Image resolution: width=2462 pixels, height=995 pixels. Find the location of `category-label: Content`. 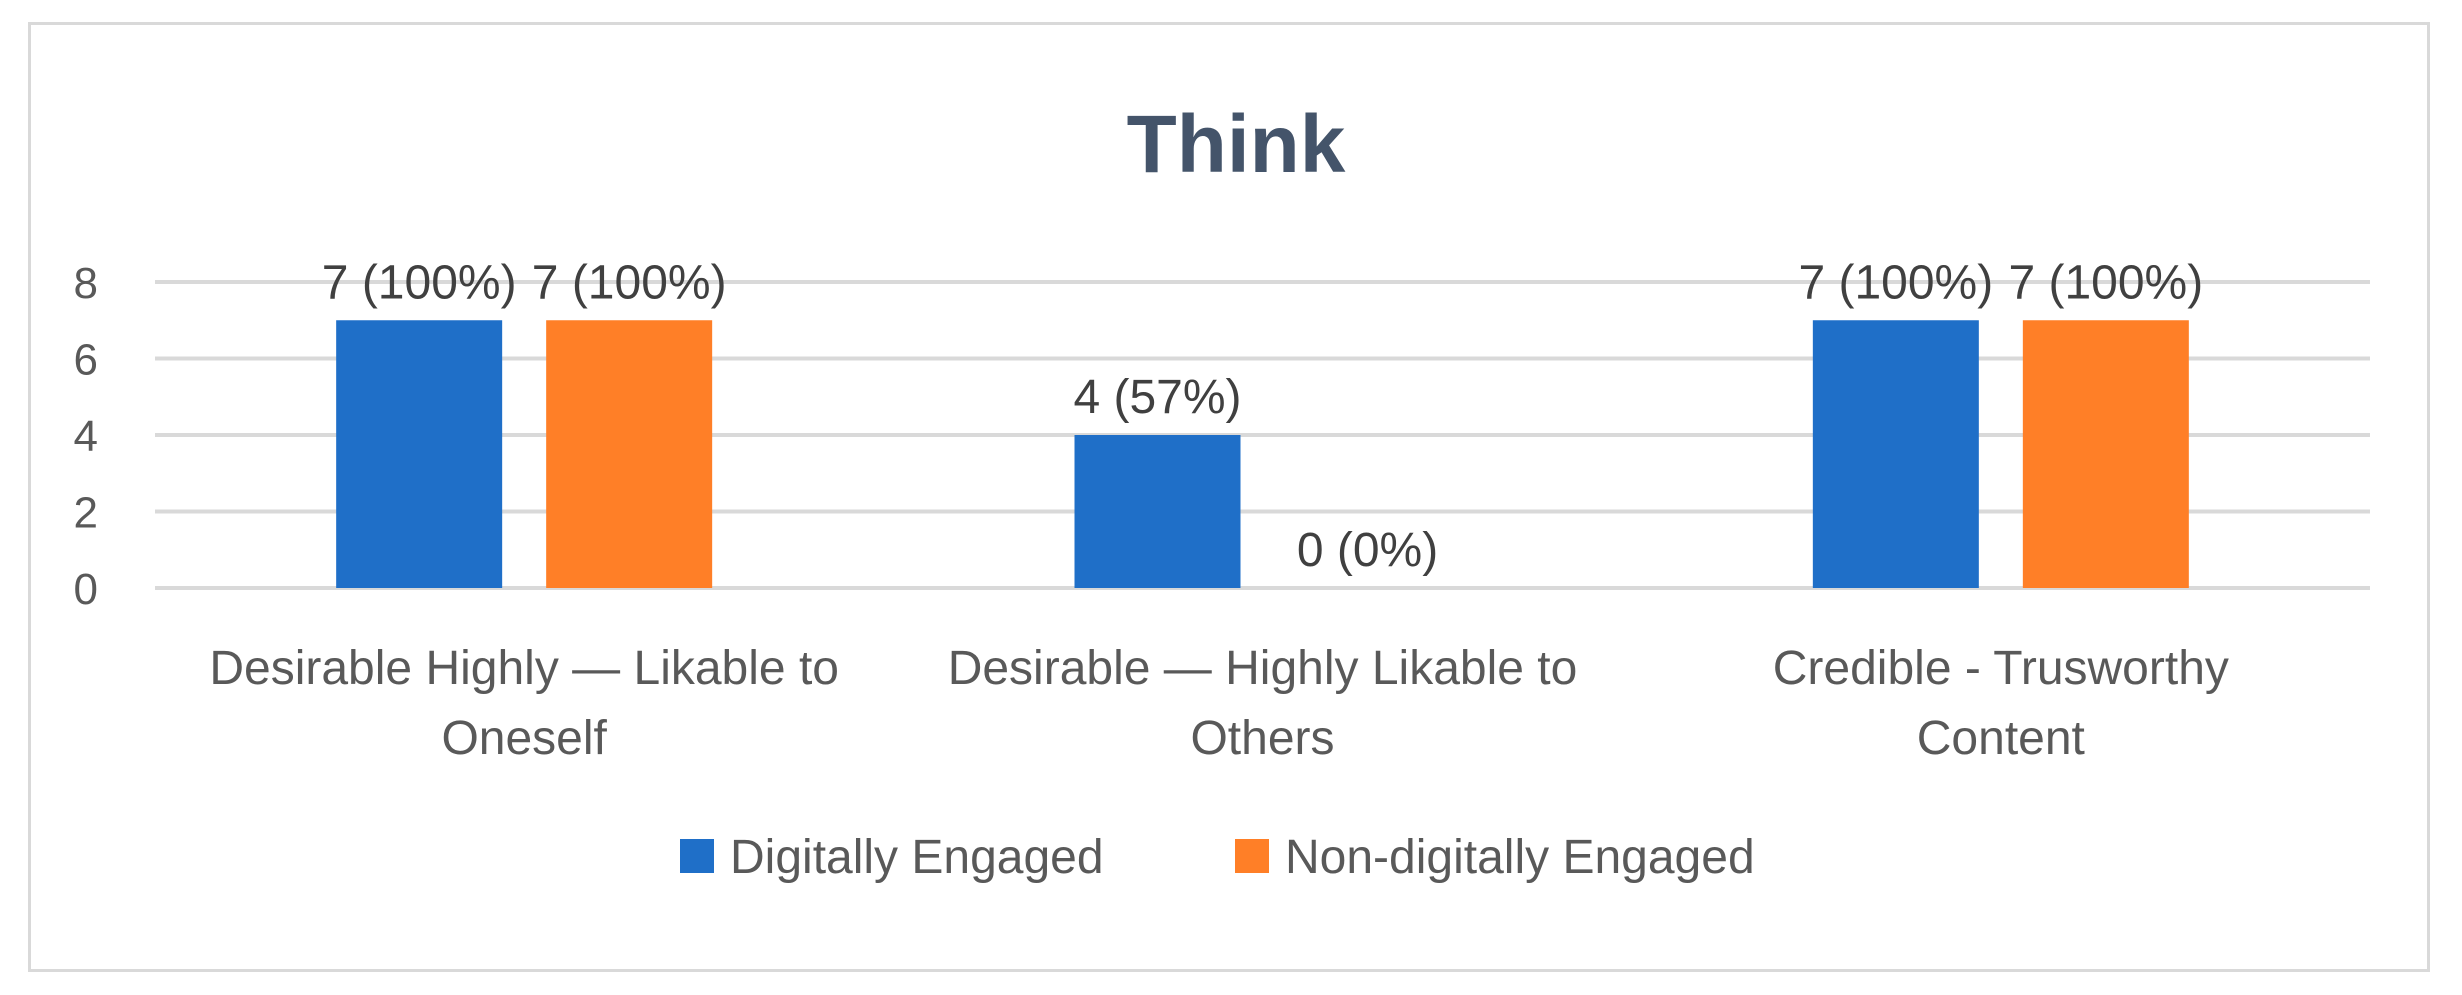

category-label: Content is located at coordinates (2001, 738).